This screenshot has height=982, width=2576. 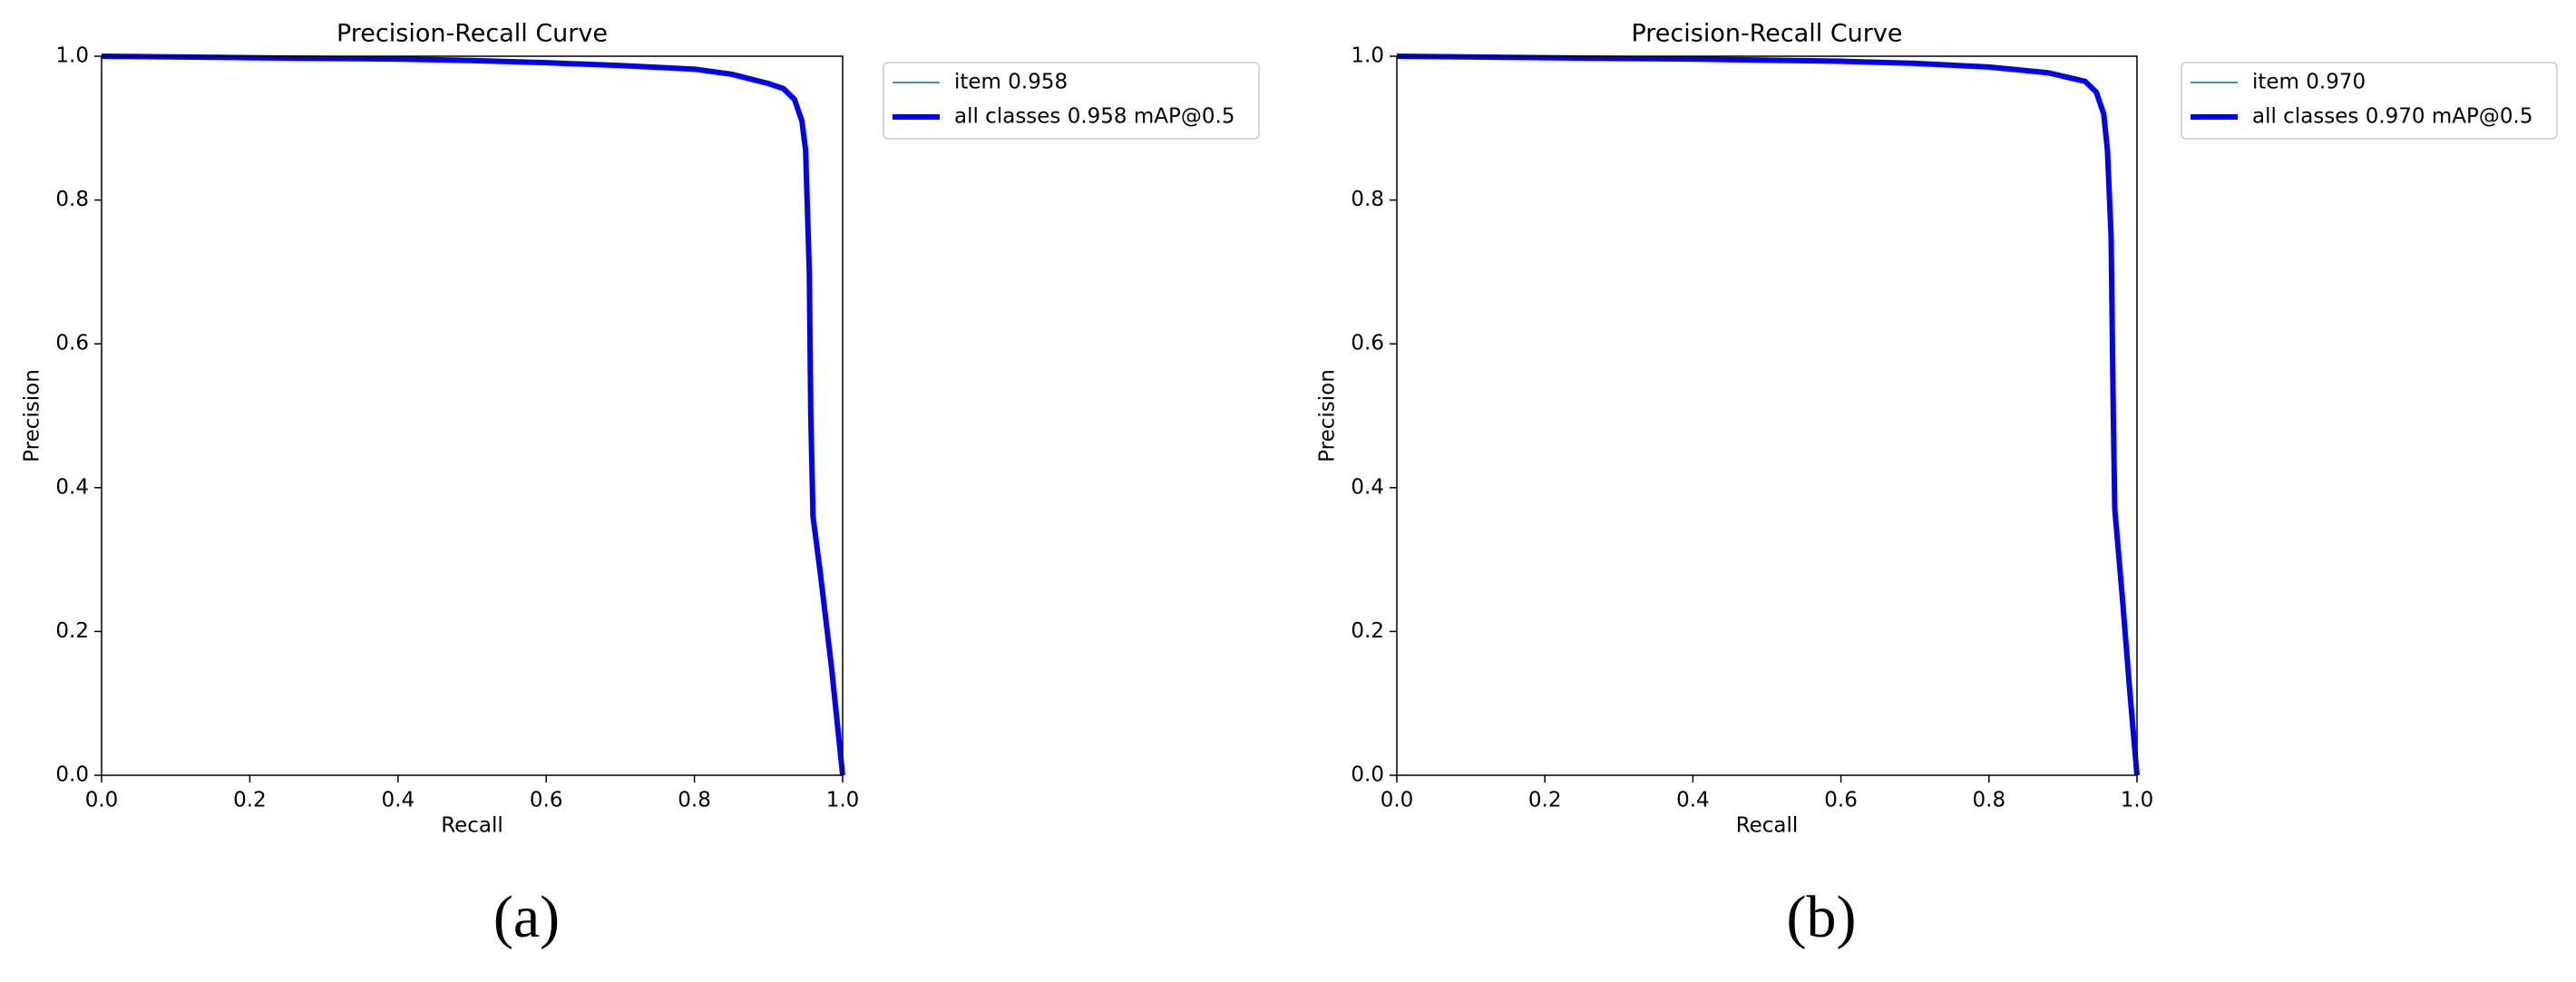 What do you see at coordinates (1822, 917) in the screenshot?
I see `panel-label: (b)` at bounding box center [1822, 917].